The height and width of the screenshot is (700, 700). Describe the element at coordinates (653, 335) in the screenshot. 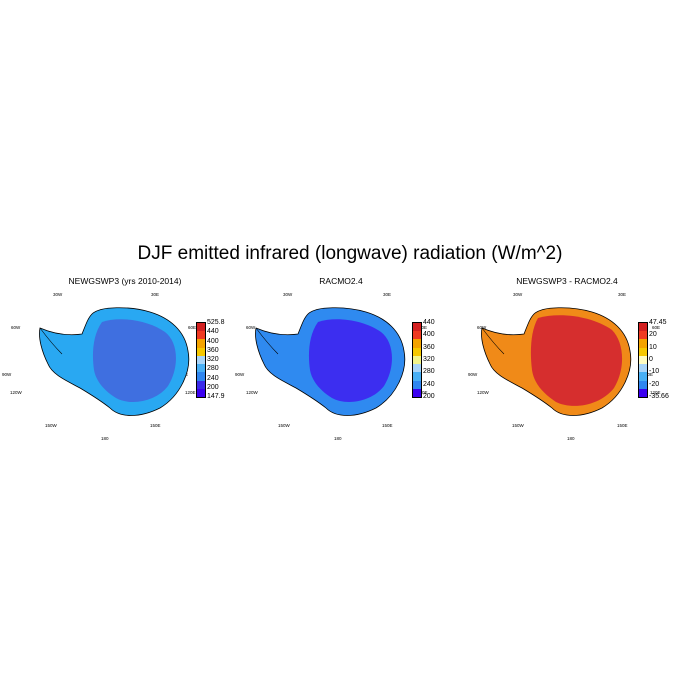

I see `colorbar-tick-label: 20` at that location.